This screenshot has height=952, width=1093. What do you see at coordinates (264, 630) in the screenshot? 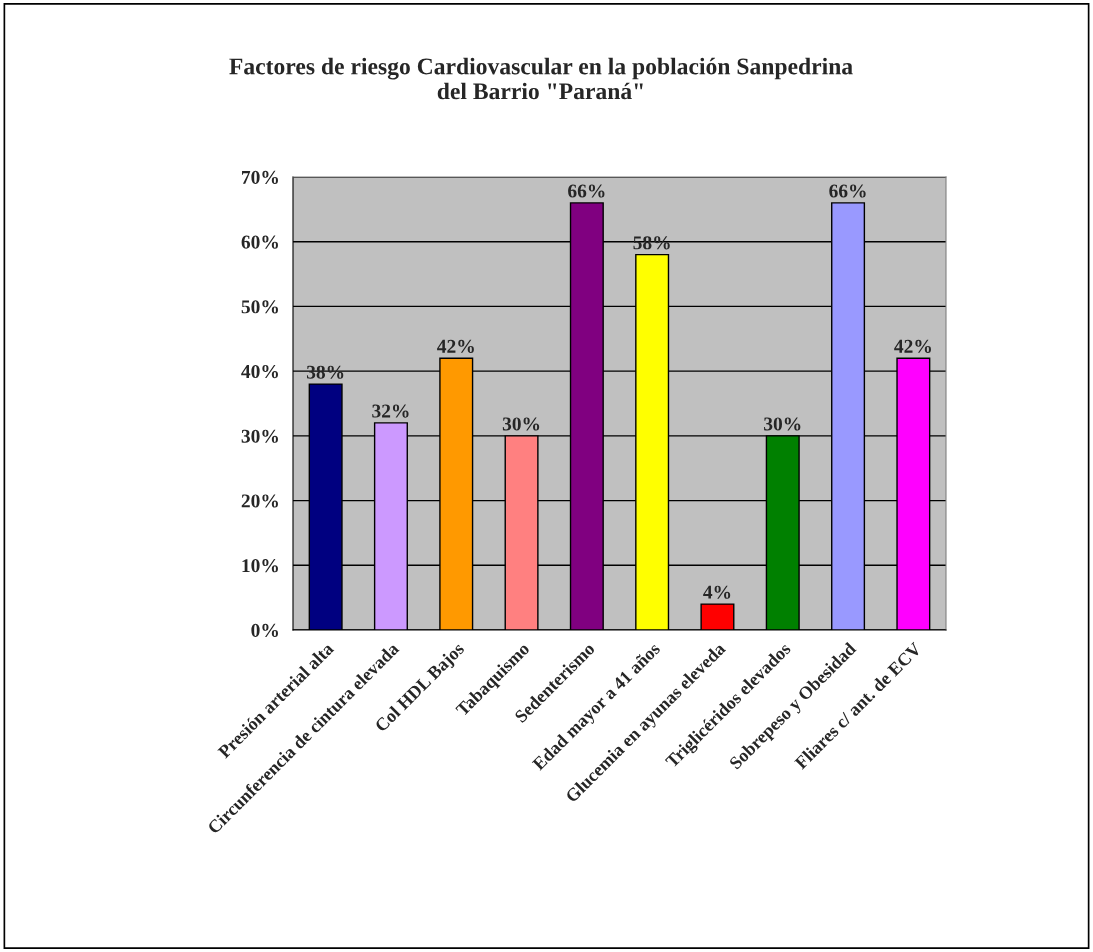
I see `y-tick-label: 0%` at bounding box center [264, 630].